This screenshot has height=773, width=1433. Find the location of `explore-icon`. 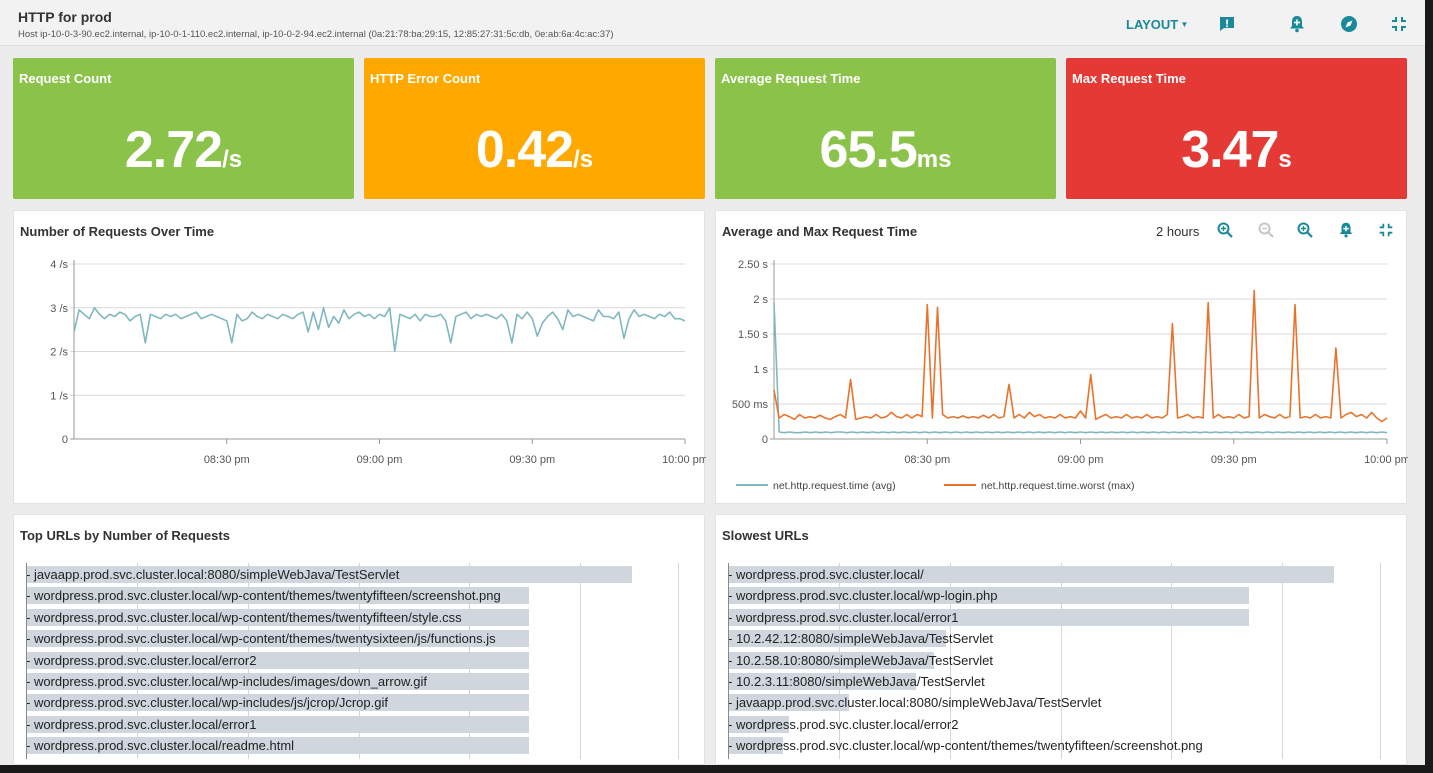

explore-icon is located at coordinates (1349, 24).